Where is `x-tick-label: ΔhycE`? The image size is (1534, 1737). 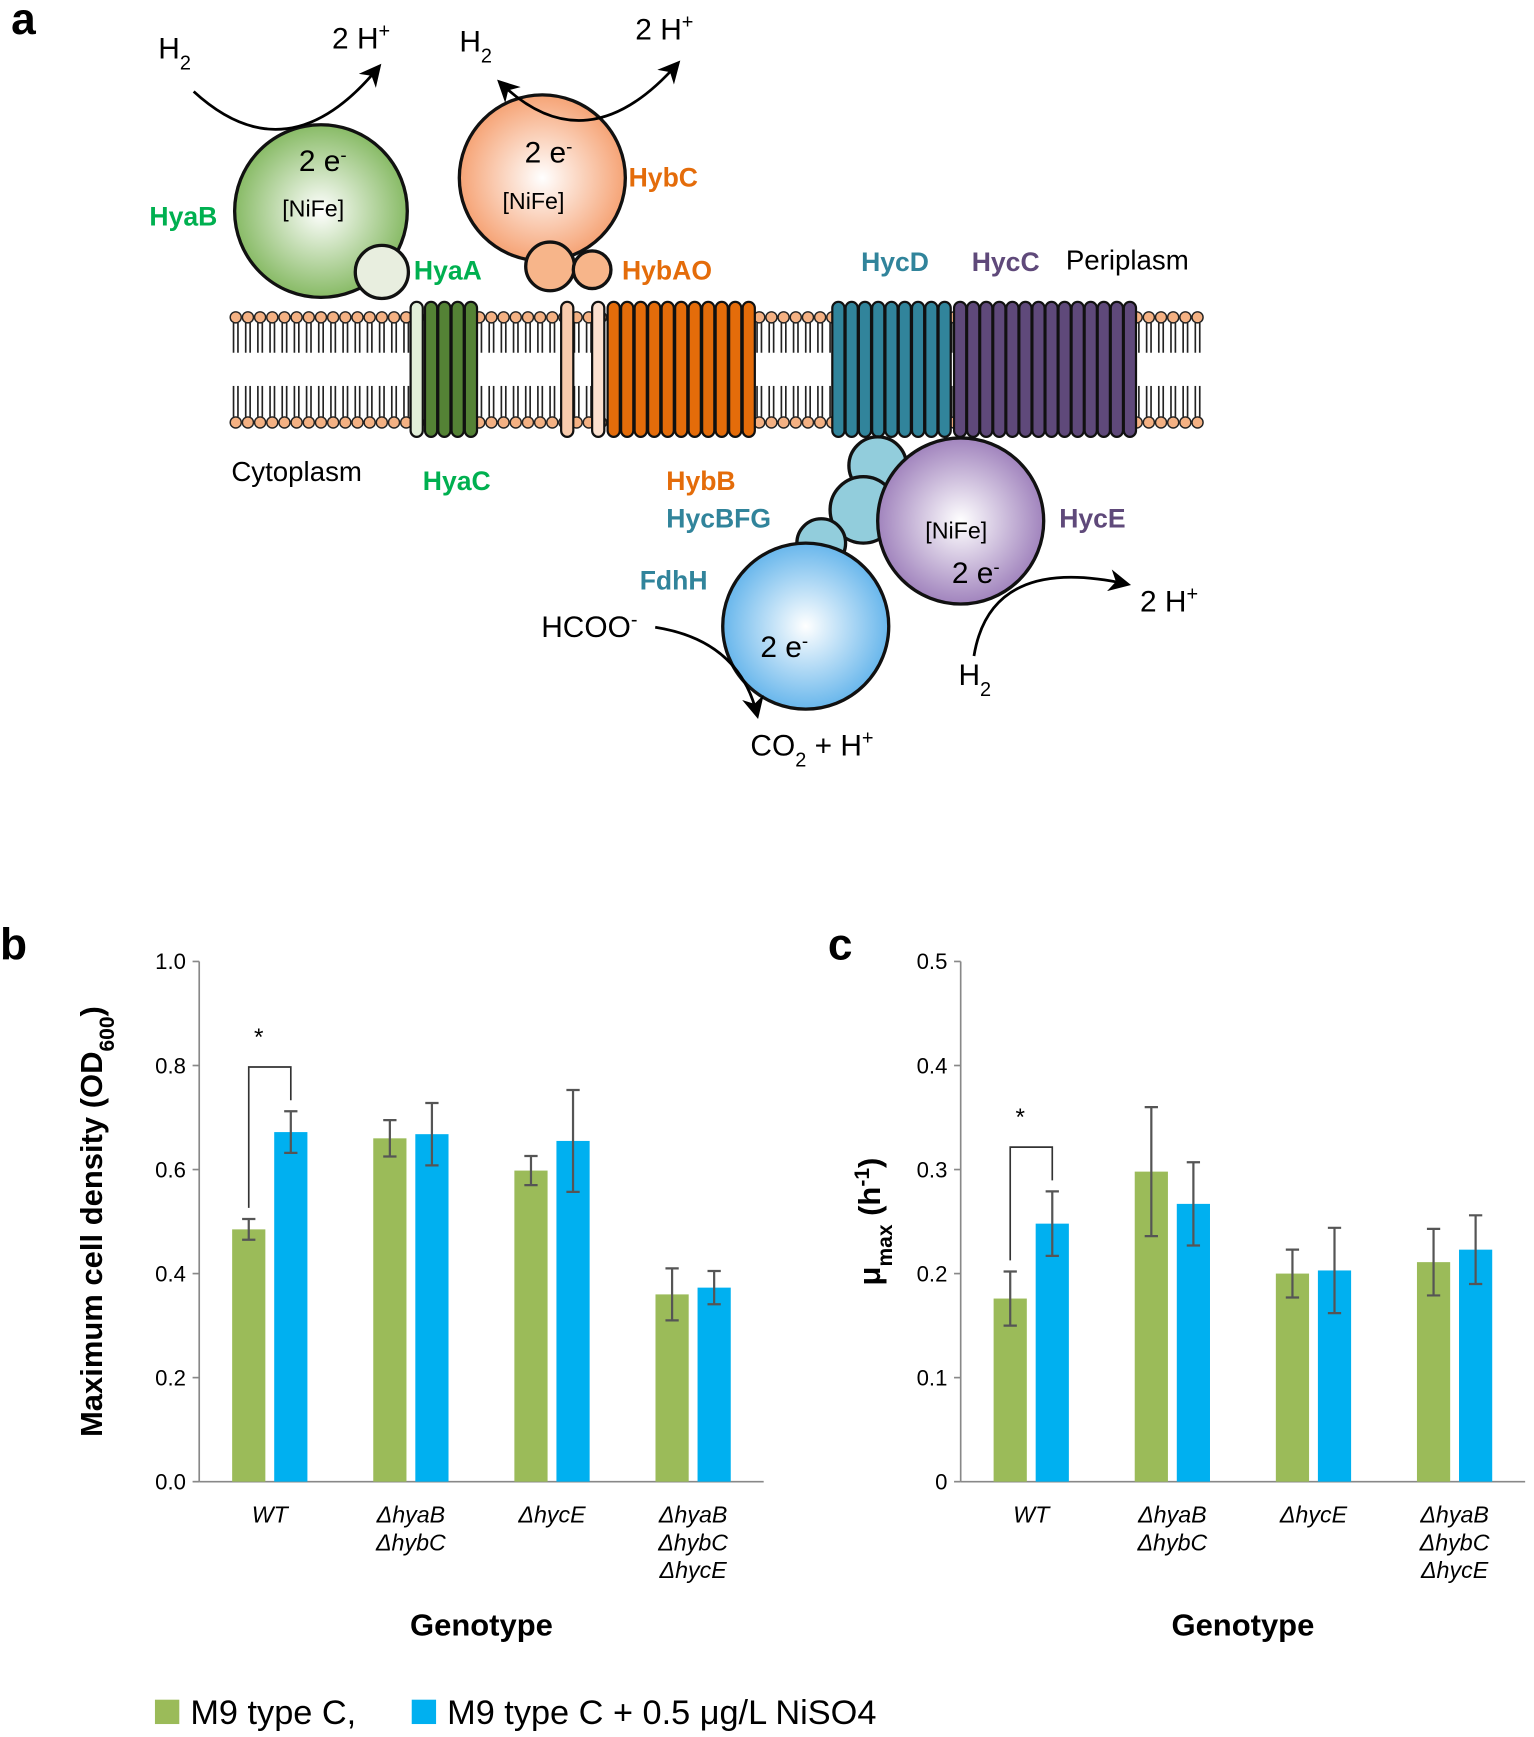 x-tick-label: ΔhycE is located at coordinates (1313, 1515).